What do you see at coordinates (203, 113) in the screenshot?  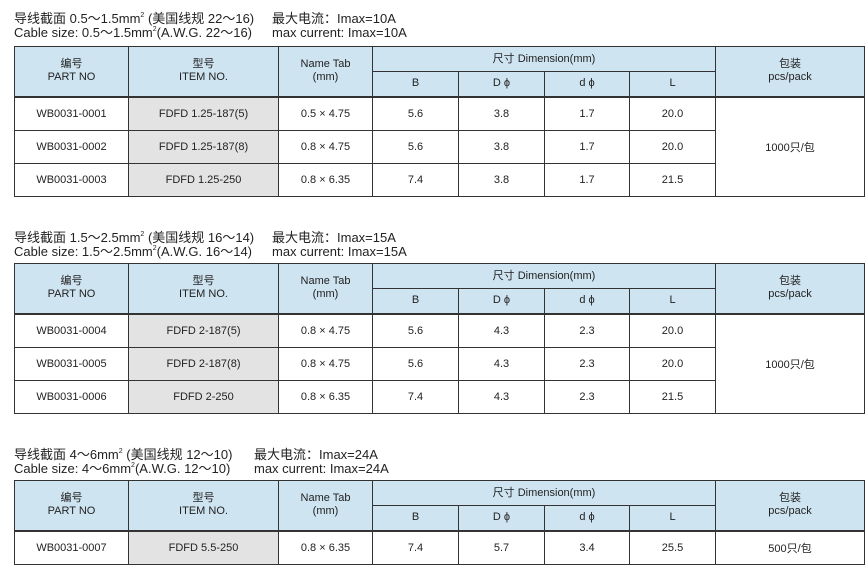 I see `item-no: FDFD 1.25-187(5)` at bounding box center [203, 113].